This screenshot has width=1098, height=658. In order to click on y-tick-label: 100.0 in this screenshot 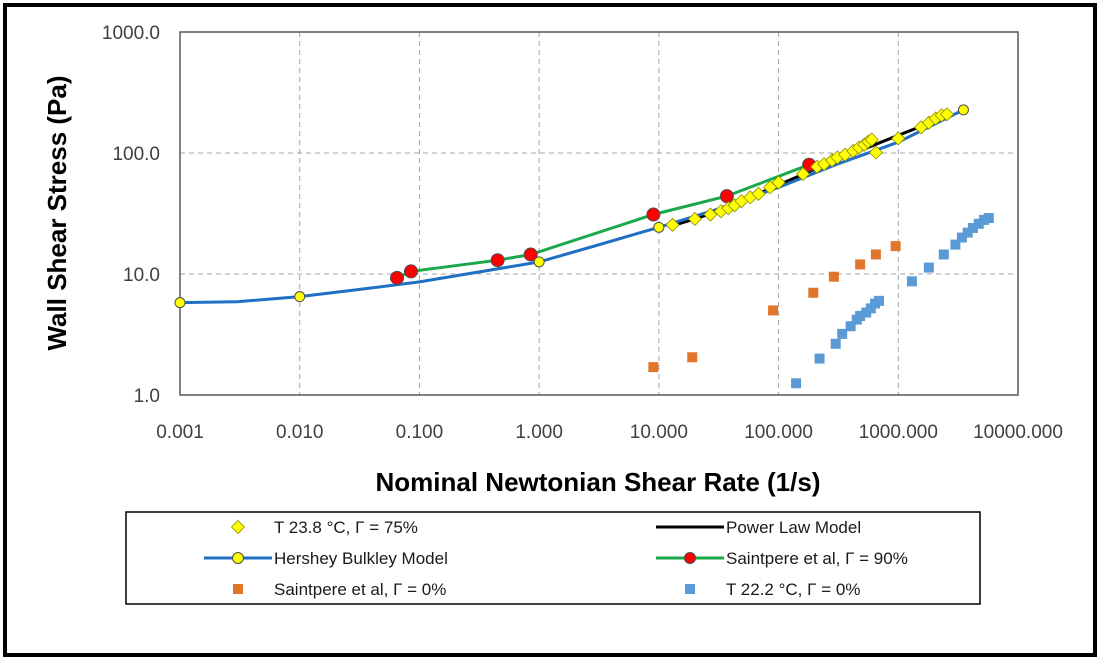, I will do `click(136, 154)`.